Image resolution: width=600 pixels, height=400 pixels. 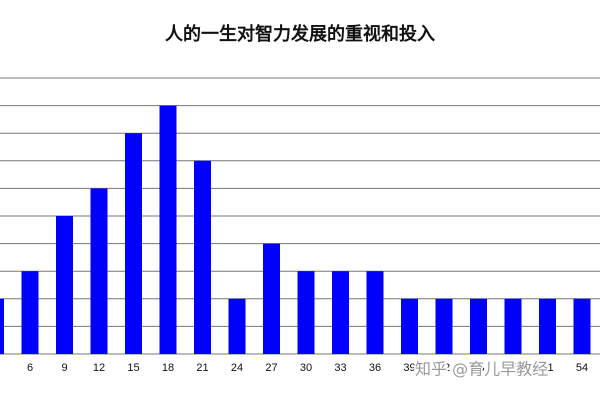 I want to click on x-tick-label: 21, so click(x=202, y=368).